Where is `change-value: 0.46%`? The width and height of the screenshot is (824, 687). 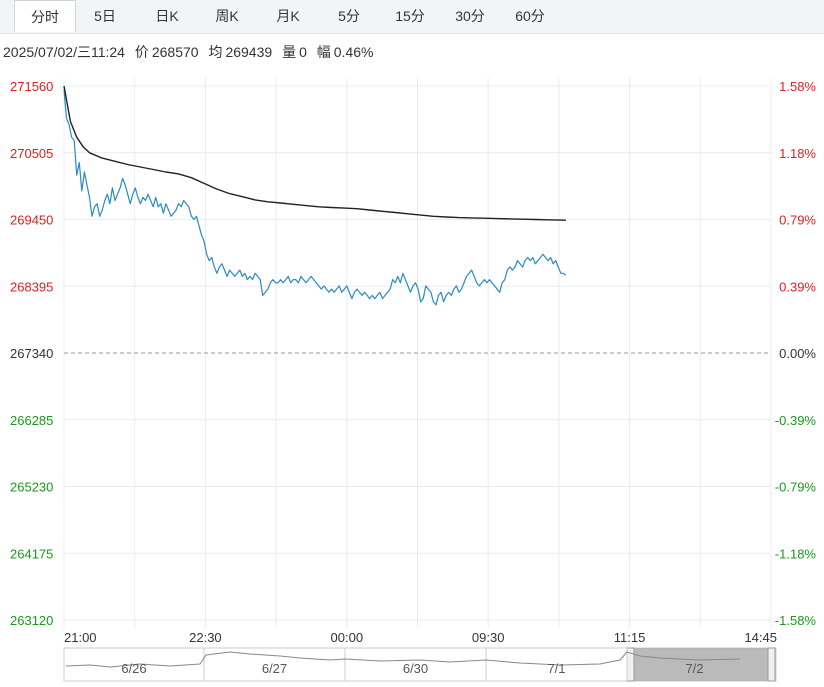 change-value: 0.46% is located at coordinates (353, 52).